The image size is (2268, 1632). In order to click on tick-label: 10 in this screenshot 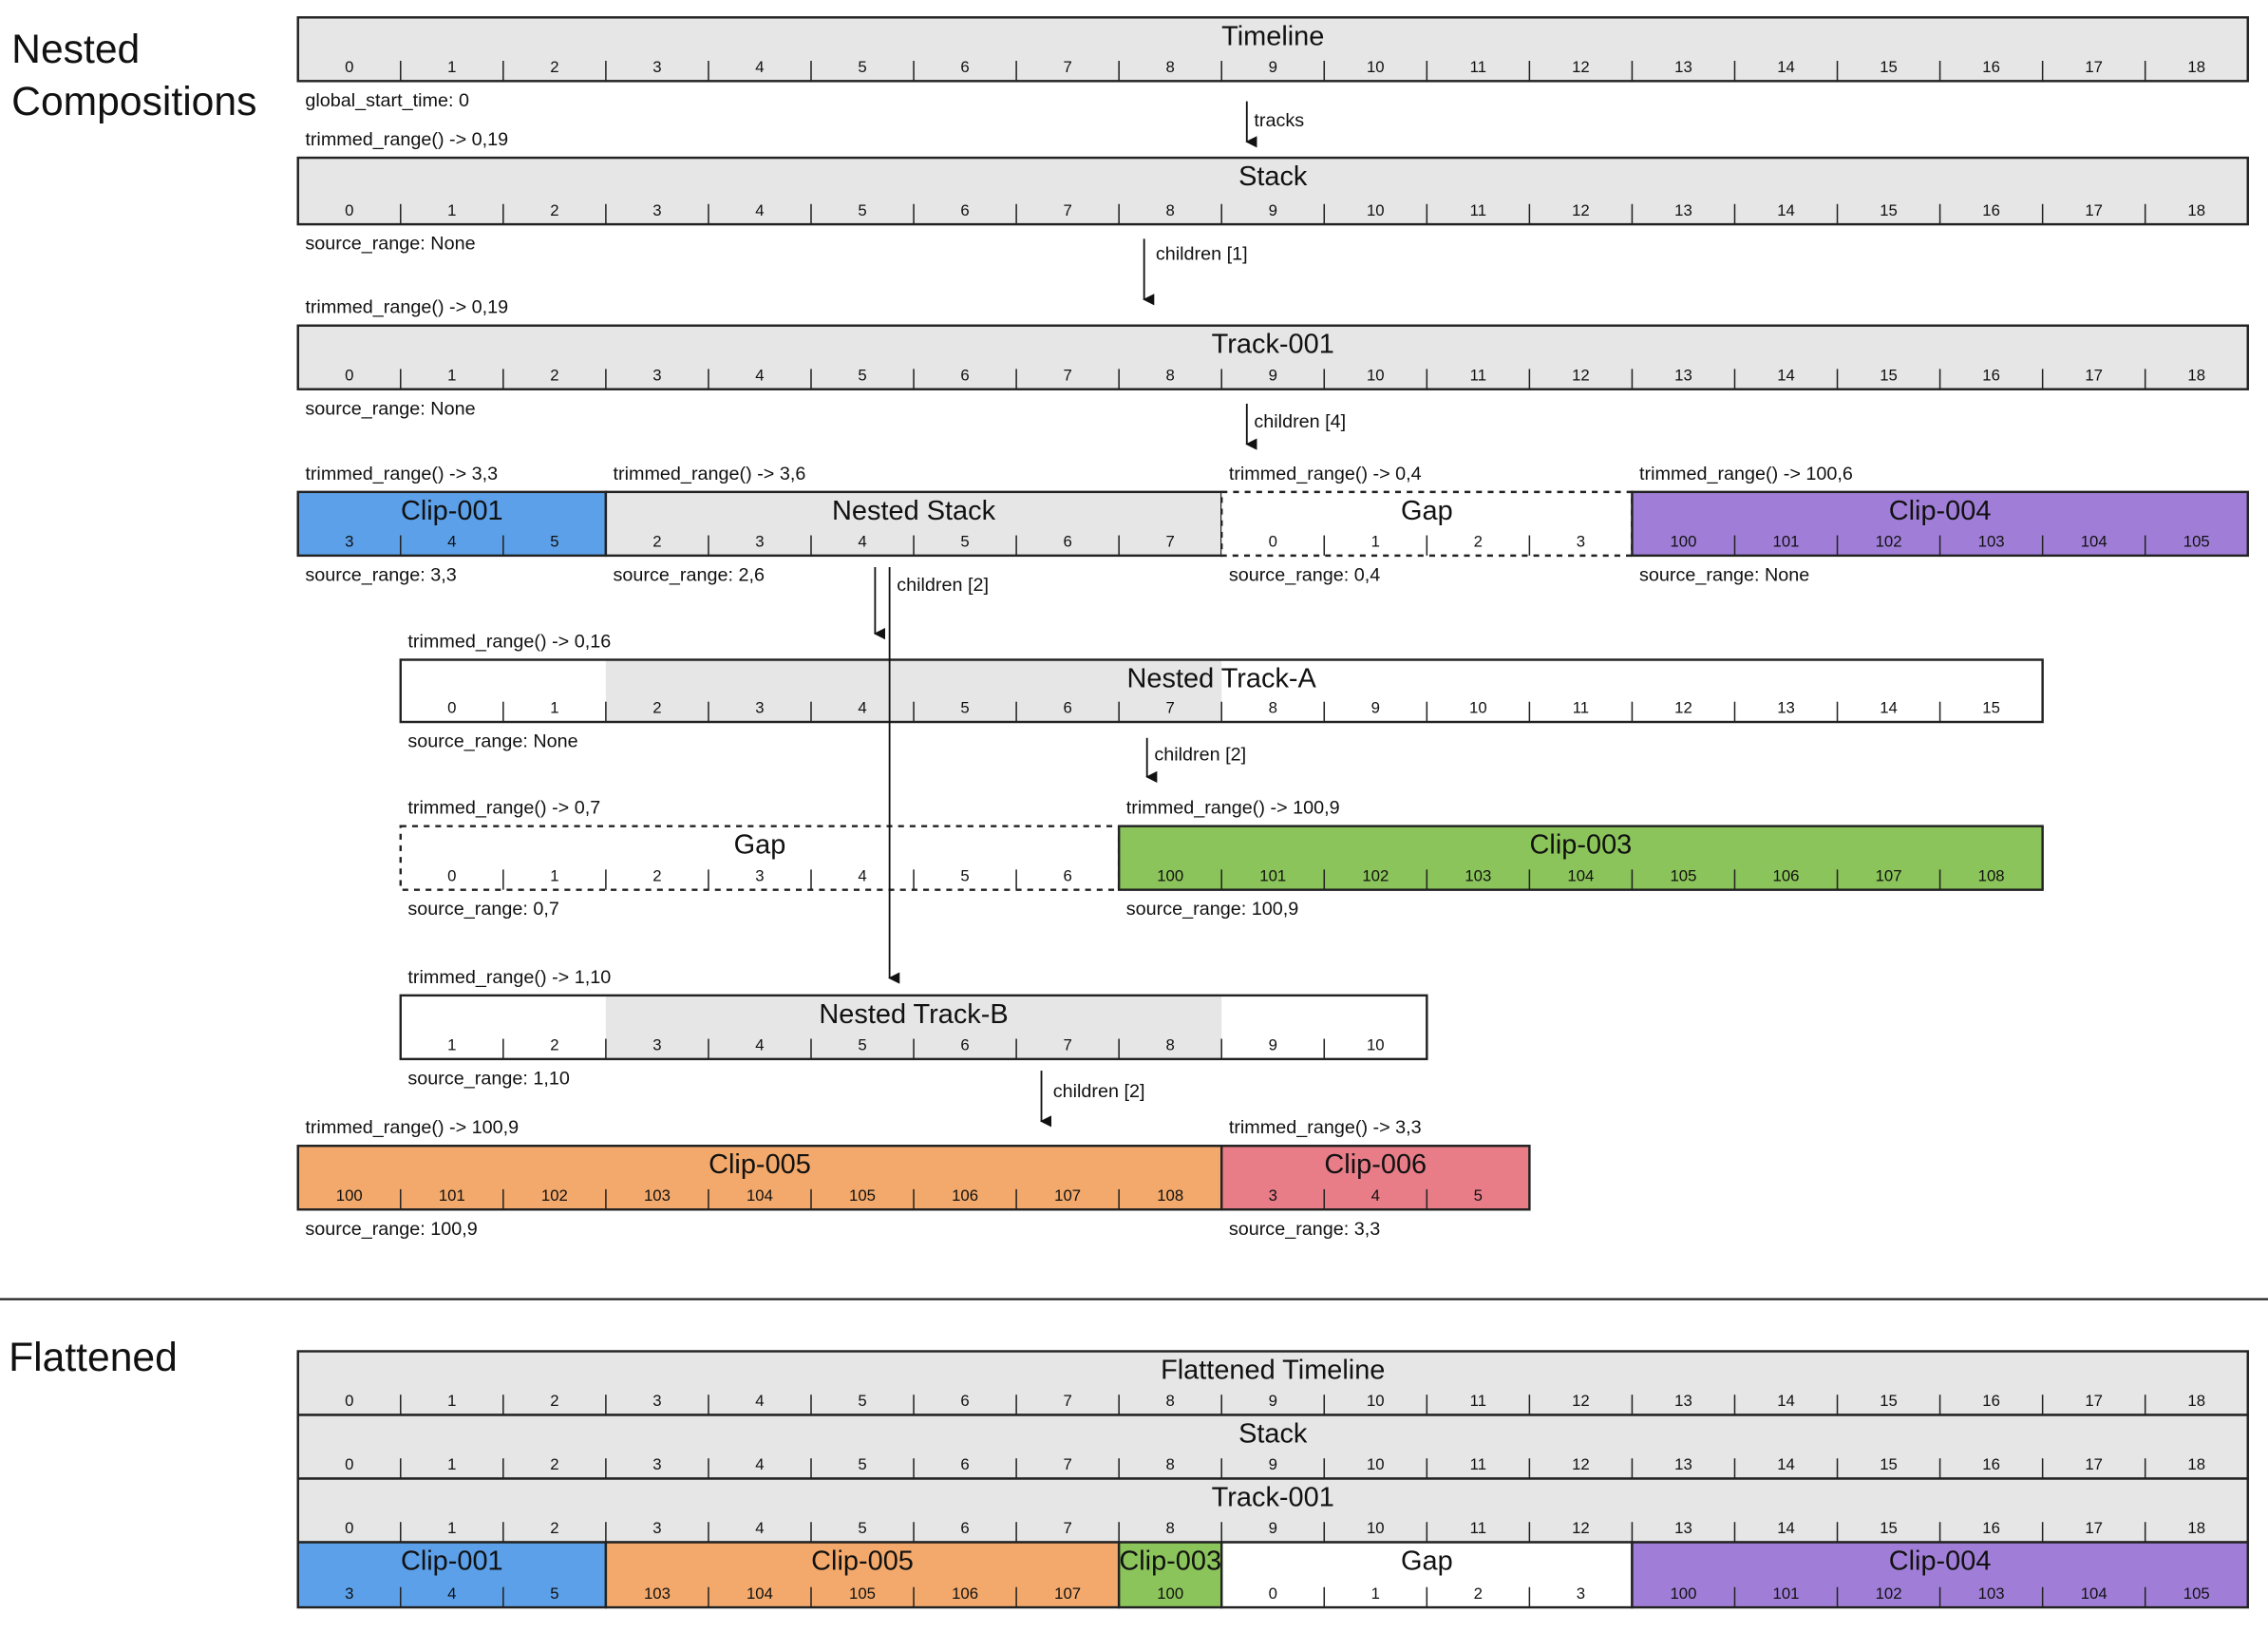, I will do `click(1376, 1464)`.